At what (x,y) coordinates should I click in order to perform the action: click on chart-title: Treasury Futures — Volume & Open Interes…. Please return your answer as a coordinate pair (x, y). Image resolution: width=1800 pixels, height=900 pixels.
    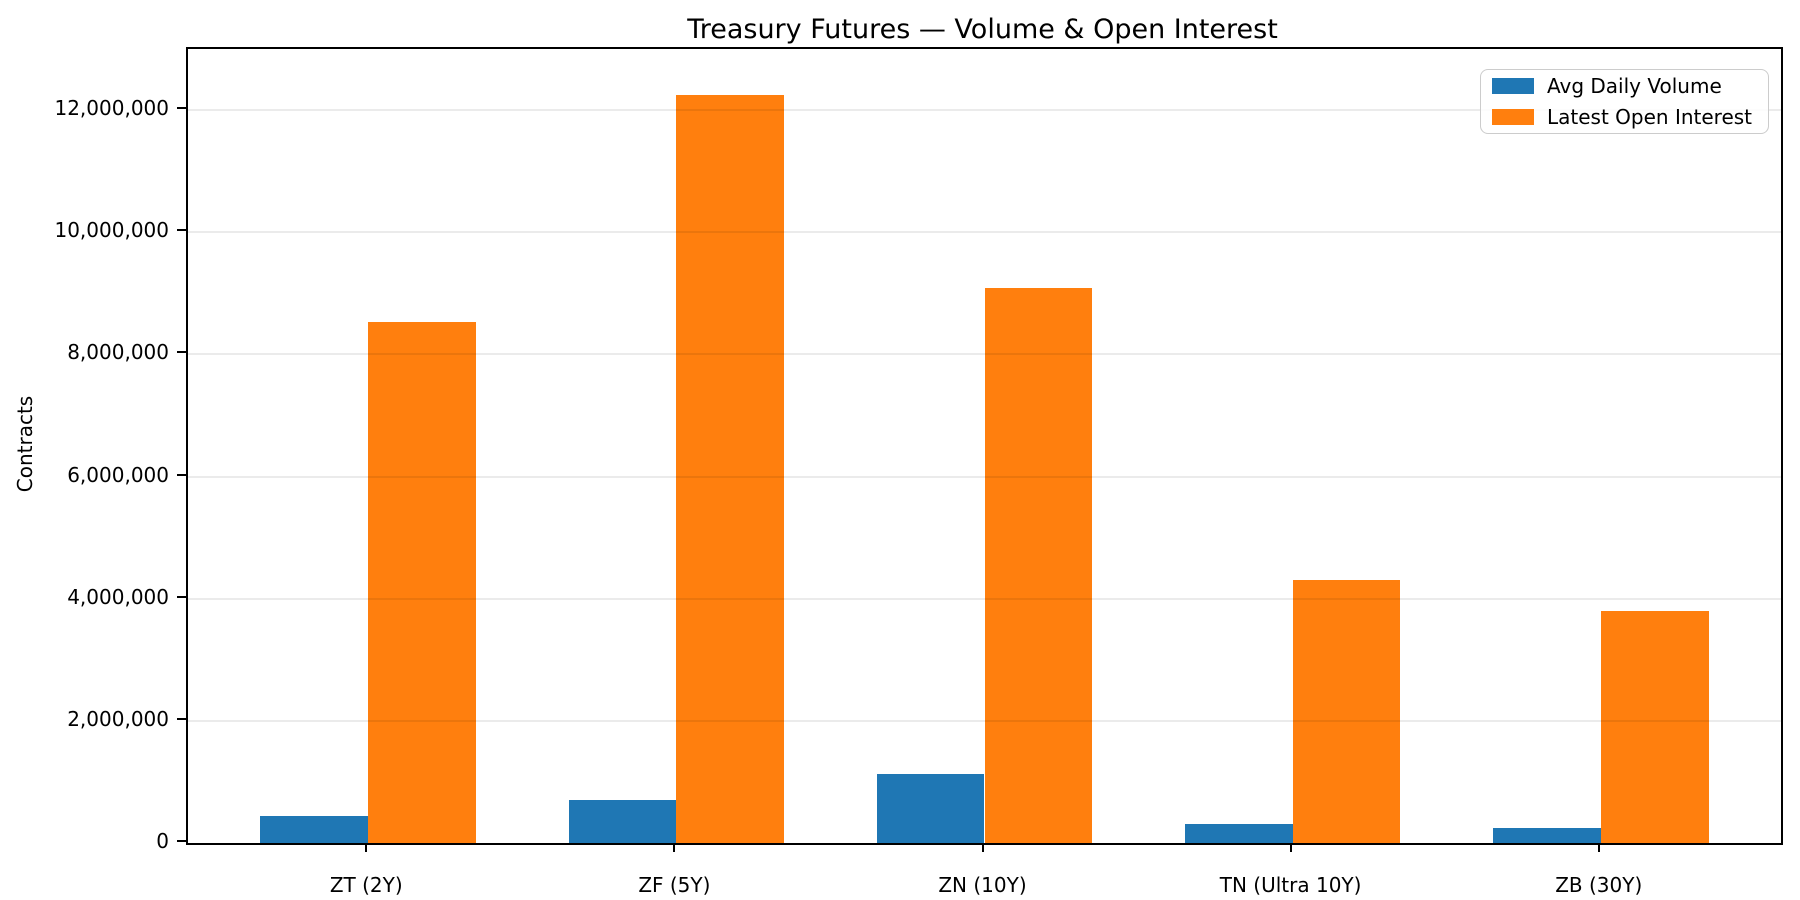
    Looking at the image, I should click on (982, 29).